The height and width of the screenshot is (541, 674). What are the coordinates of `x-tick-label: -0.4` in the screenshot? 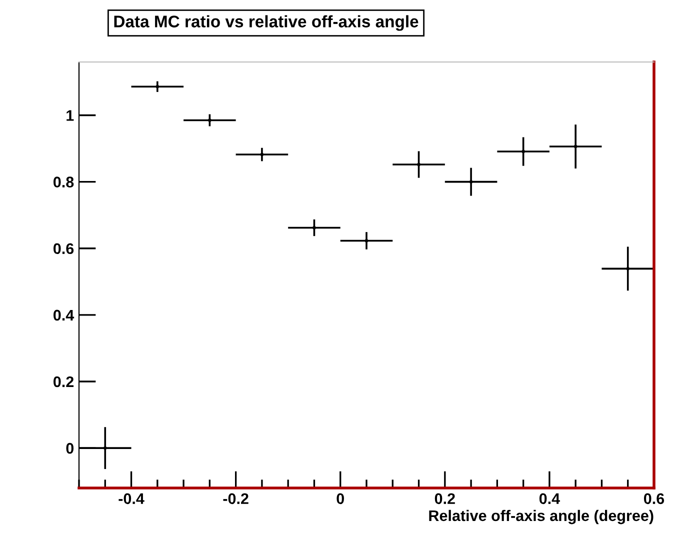 It's located at (131, 498).